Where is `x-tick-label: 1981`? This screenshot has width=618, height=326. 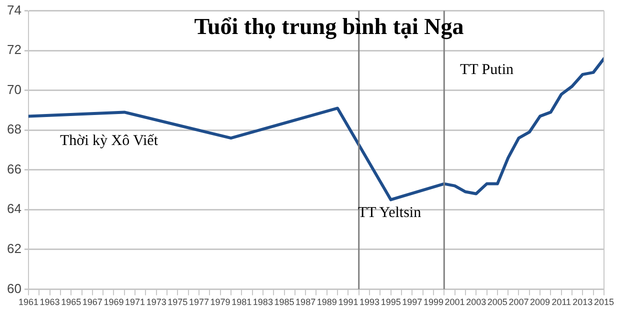
x-tick-label: 1981 is located at coordinates (242, 302).